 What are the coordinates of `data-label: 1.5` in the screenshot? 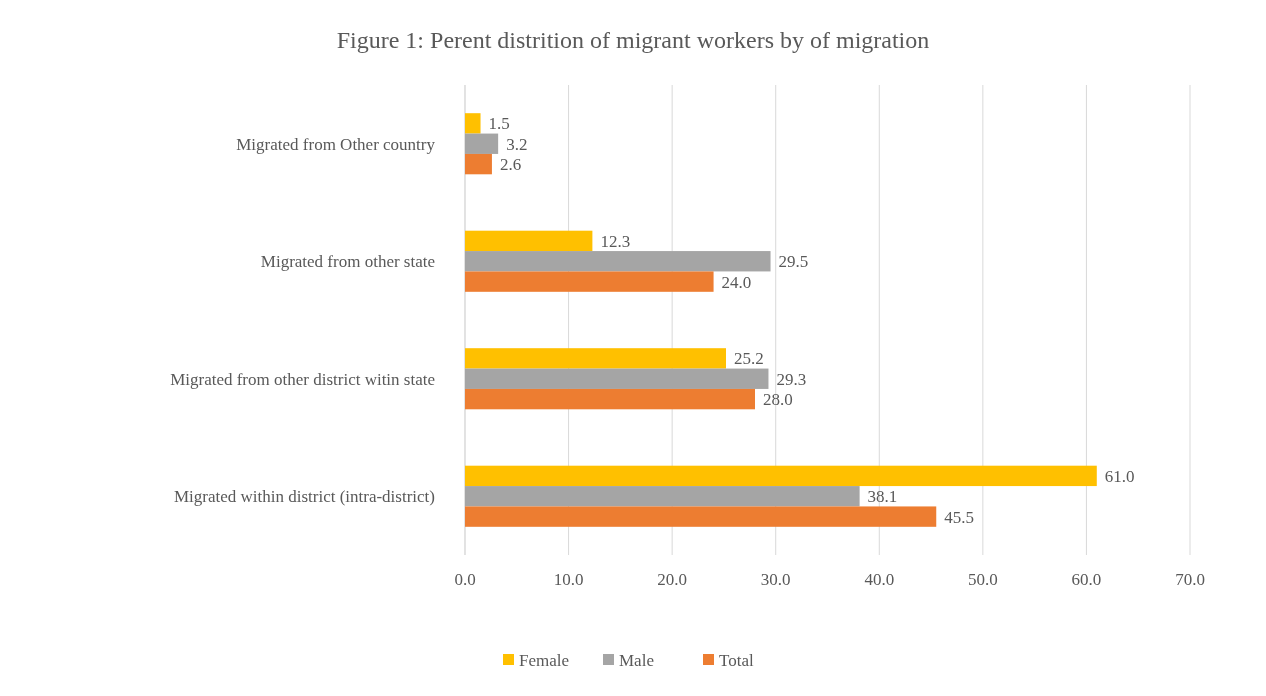 It's located at (499, 124).